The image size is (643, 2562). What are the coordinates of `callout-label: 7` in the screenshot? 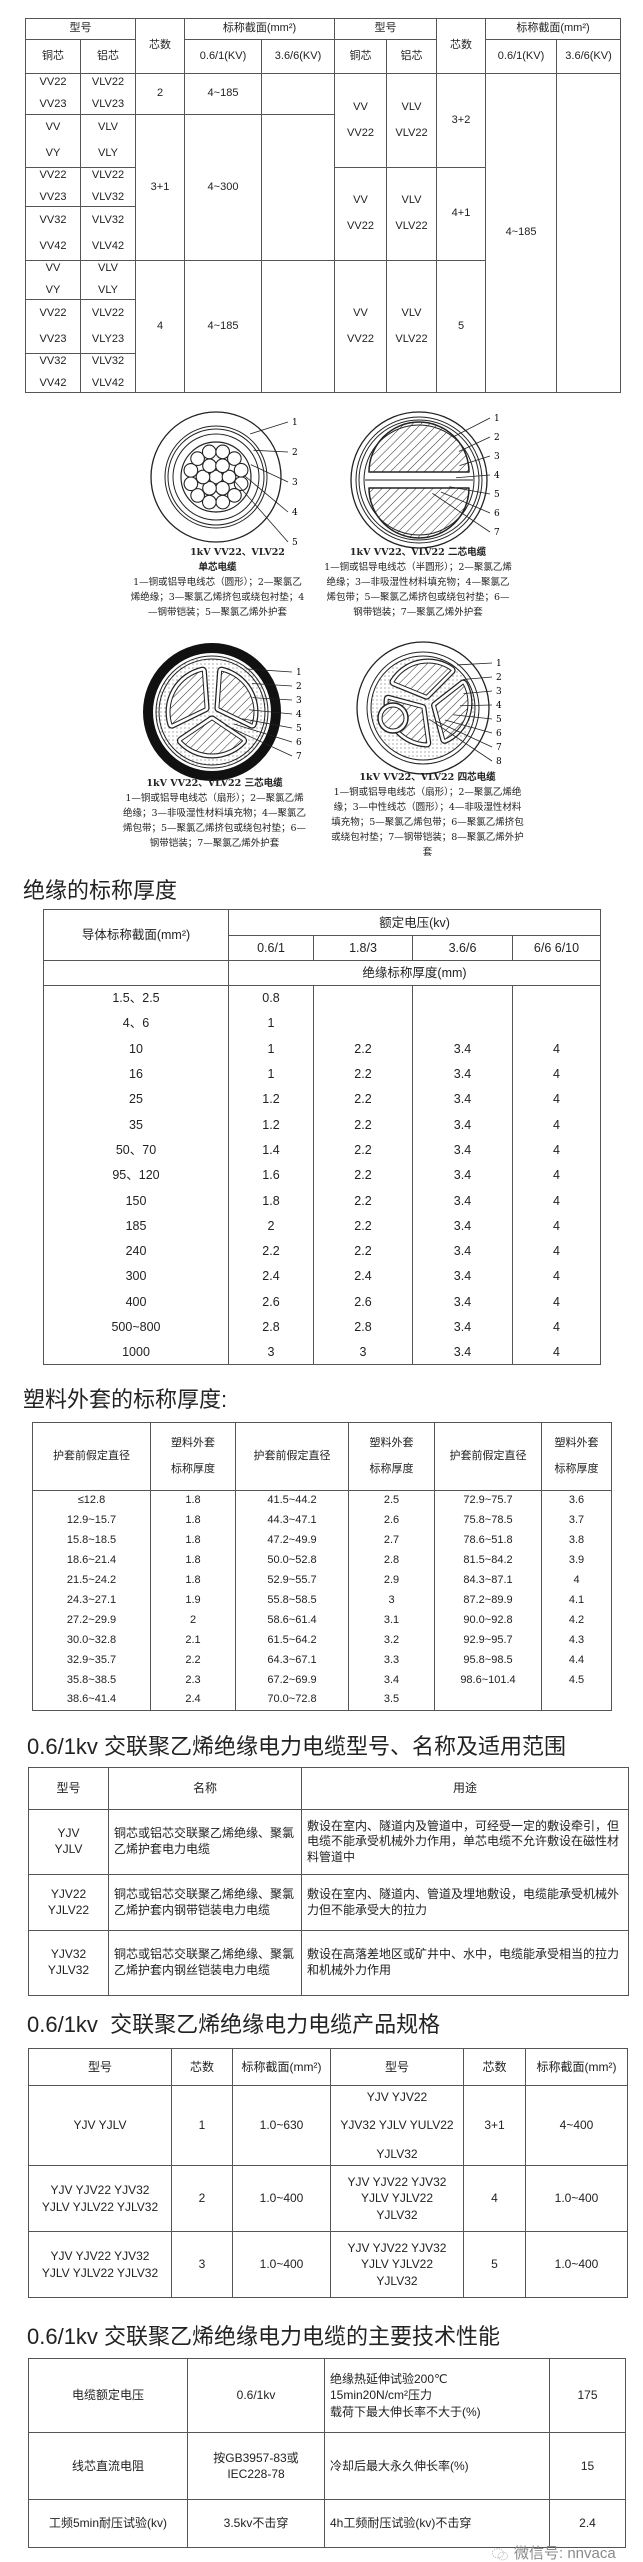 It's located at (499, 748).